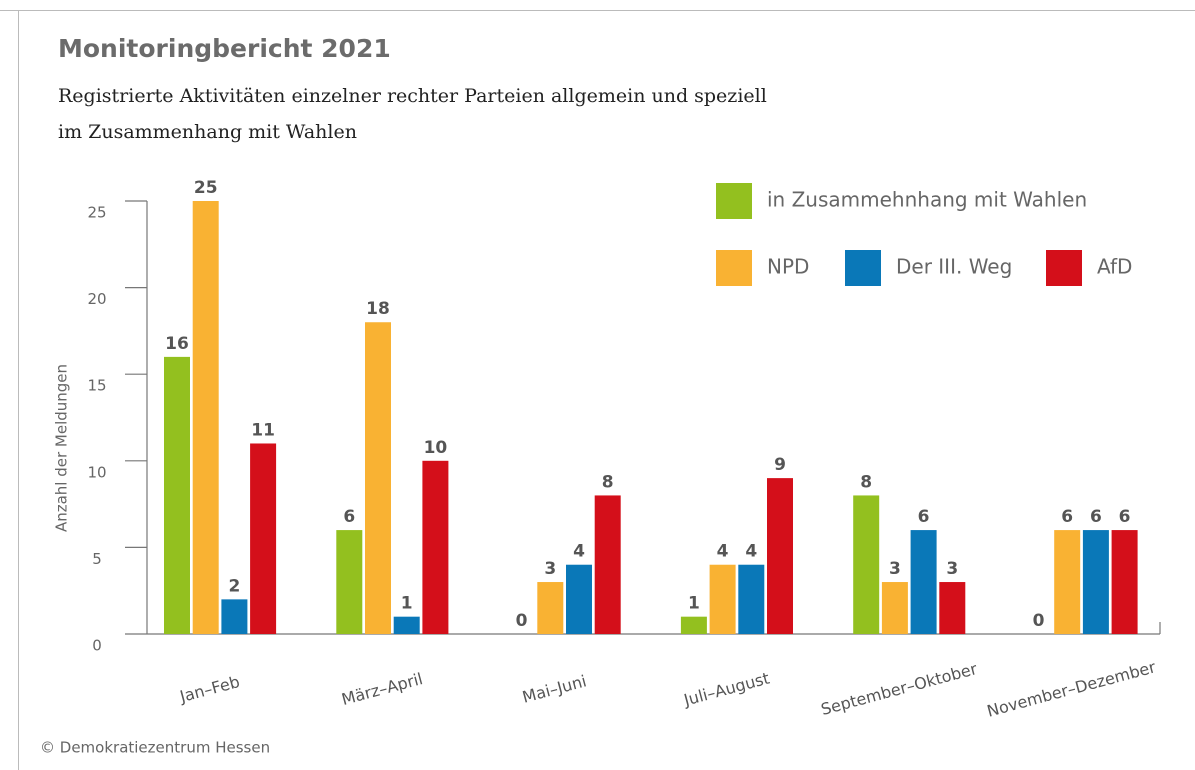 Image resolution: width=1195 pixels, height=770 pixels. Describe the element at coordinates (224, 48) in the screenshot. I see `chart-title: Monitoringbericht 2021` at that location.